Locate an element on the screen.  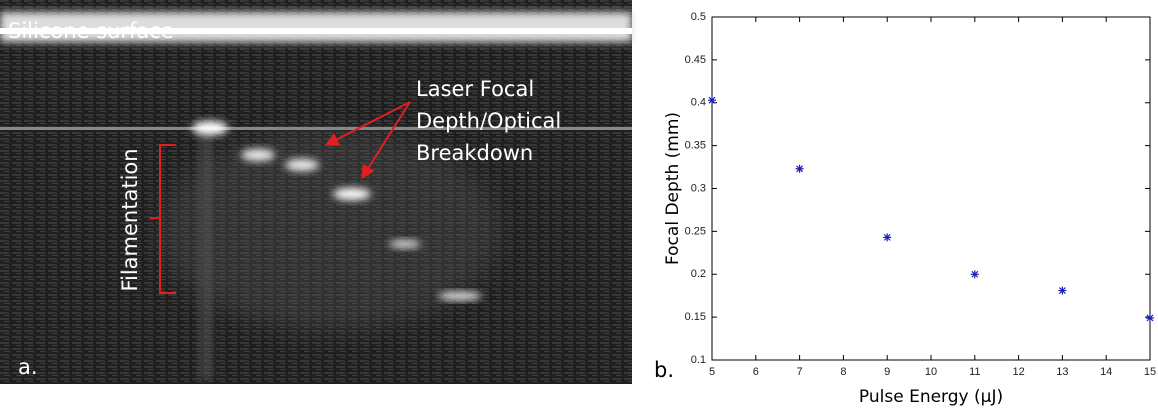
y-axis-label: Focal Depth (mm) is located at coordinates (673, 188).